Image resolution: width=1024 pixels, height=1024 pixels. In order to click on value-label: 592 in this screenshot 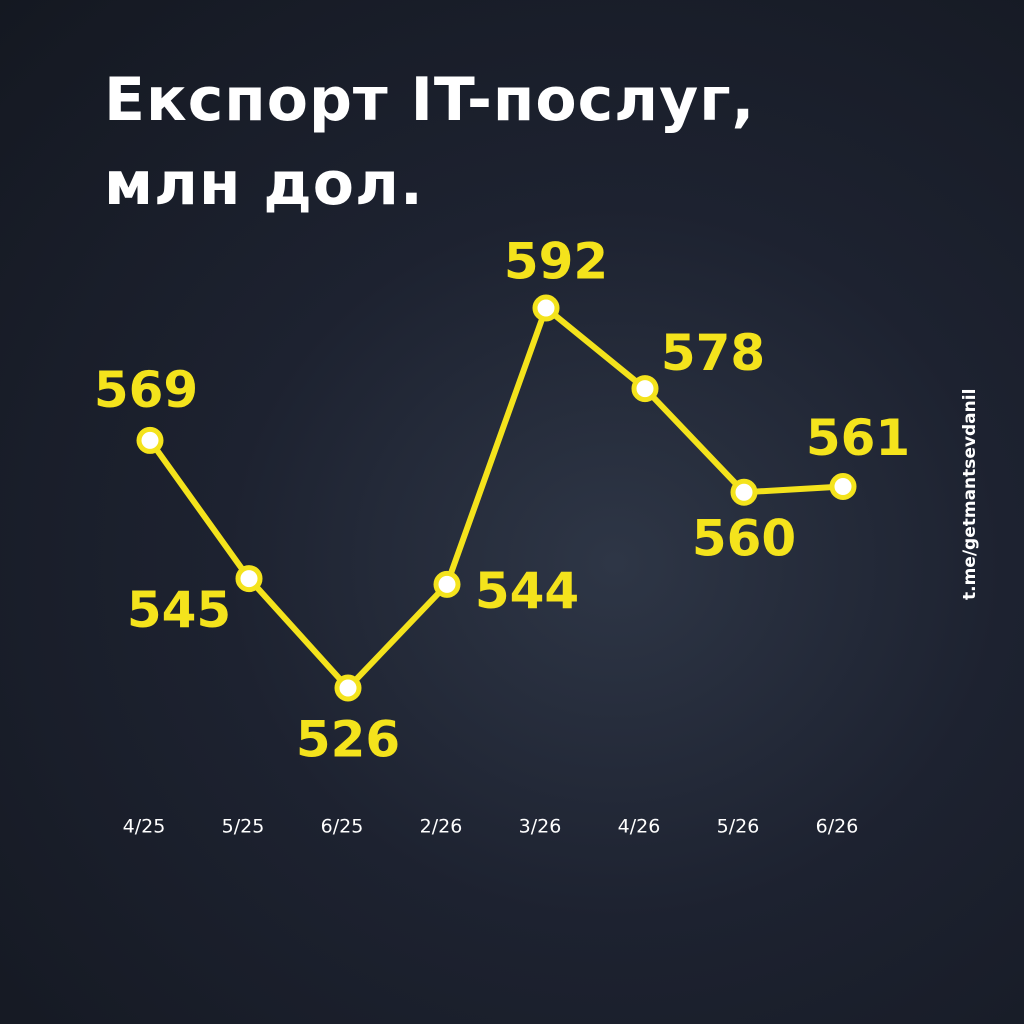, I will do `click(556, 262)`.